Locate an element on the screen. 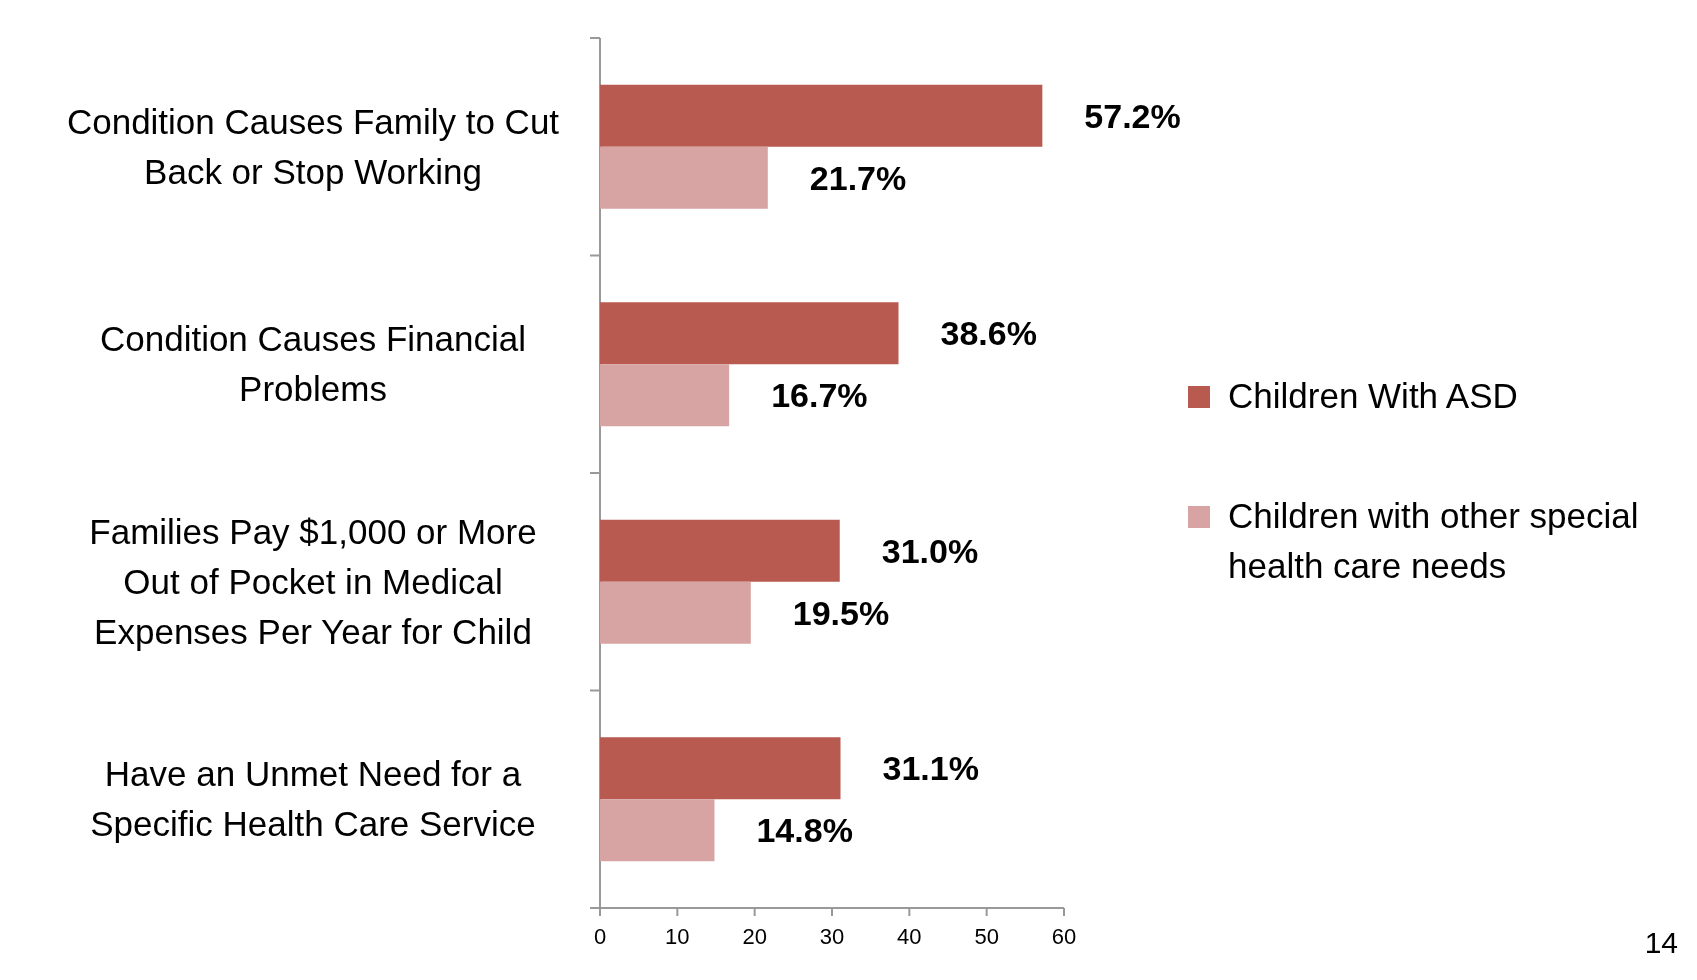 The height and width of the screenshot is (980, 1697). x-tick-label: 20 is located at coordinates (754, 936).